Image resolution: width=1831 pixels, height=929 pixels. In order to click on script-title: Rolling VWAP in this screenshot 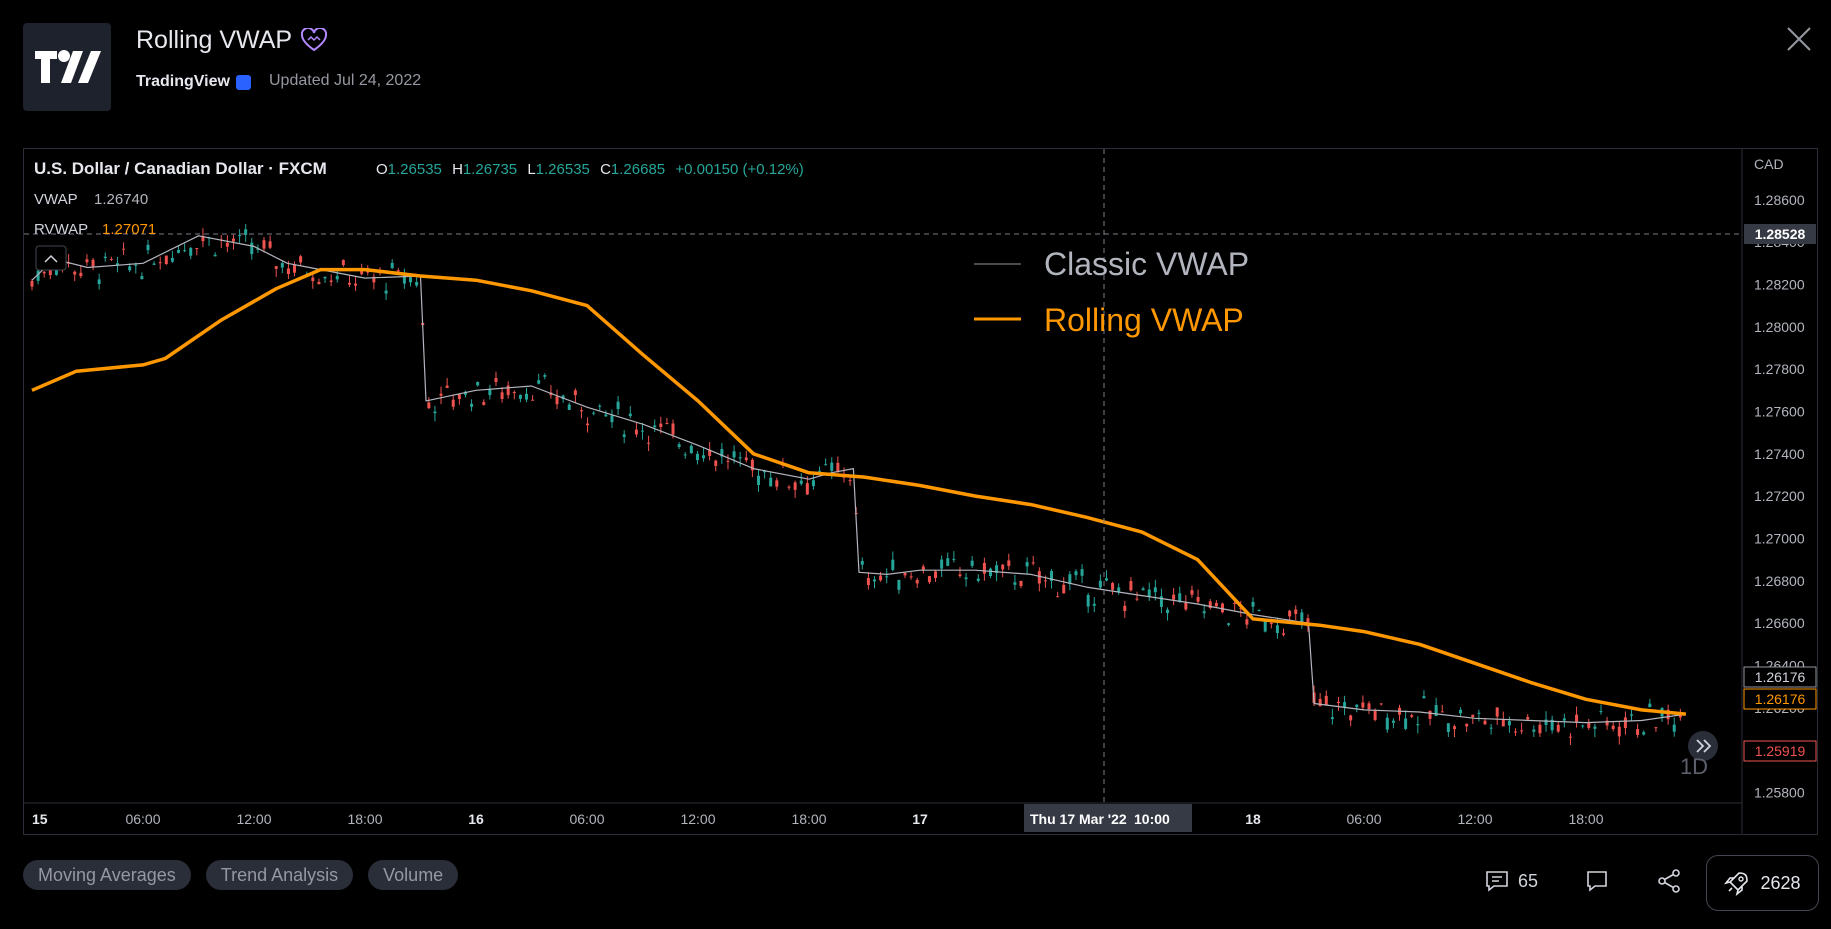, I will do `click(214, 40)`.